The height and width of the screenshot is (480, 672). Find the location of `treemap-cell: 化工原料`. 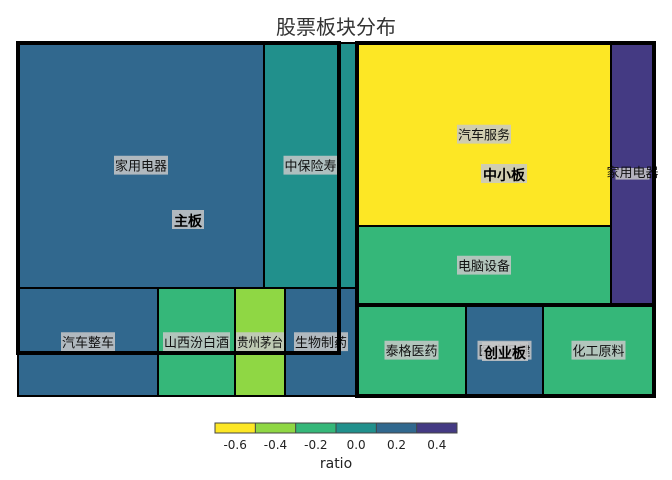

treemap-cell: 化工原料 is located at coordinates (598, 350).